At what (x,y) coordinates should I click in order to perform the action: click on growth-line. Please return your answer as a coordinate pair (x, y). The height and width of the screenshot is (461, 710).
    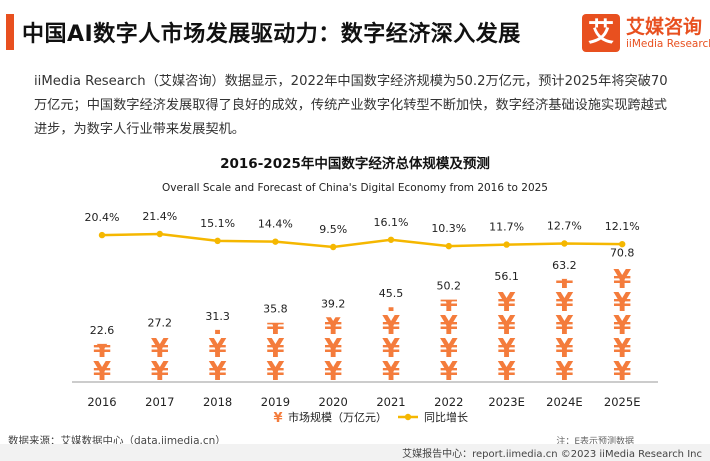
    Looking at the image, I should click on (362, 240).